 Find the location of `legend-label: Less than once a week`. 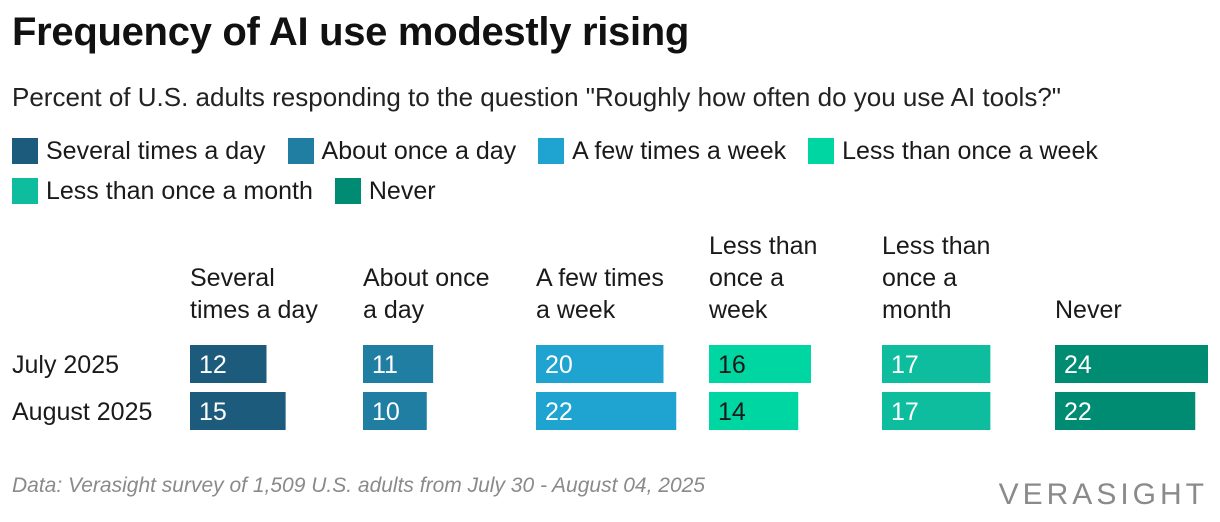

legend-label: Less than once a week is located at coordinates (970, 150).